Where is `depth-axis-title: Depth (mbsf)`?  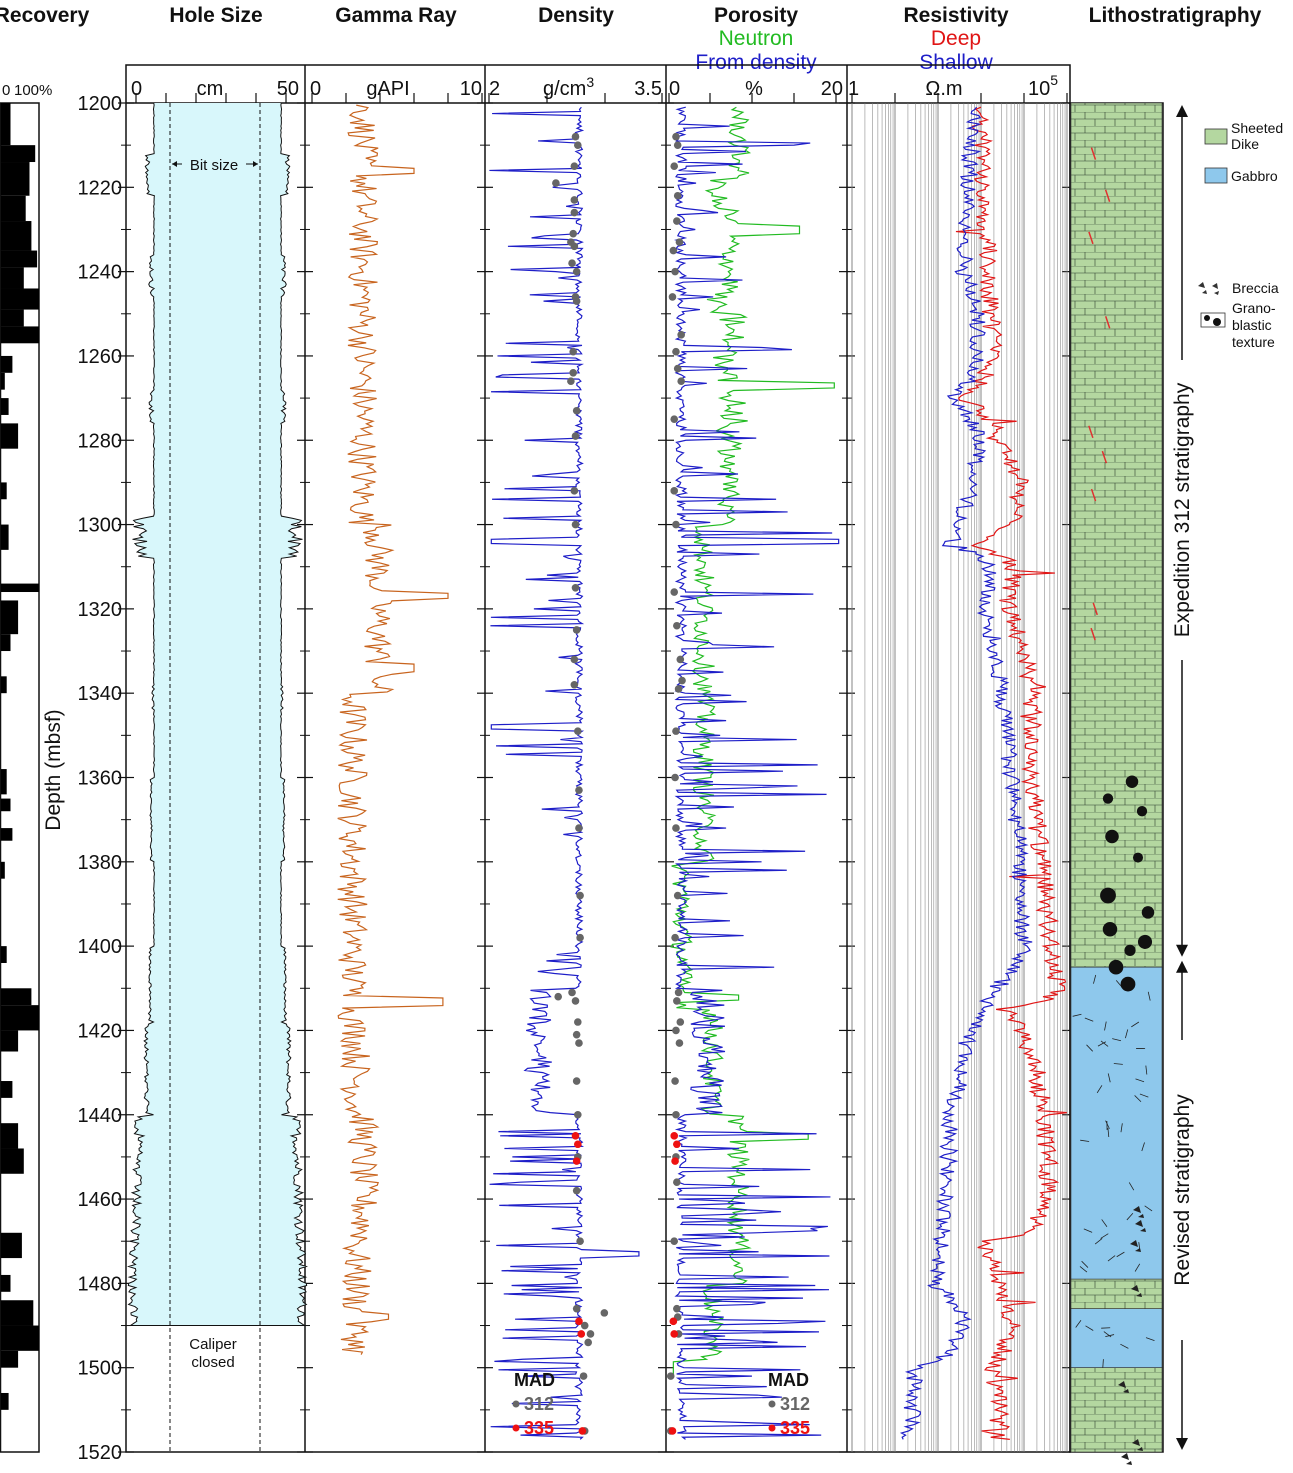
depth-axis-title: Depth (mbsf) is located at coordinates (53, 769).